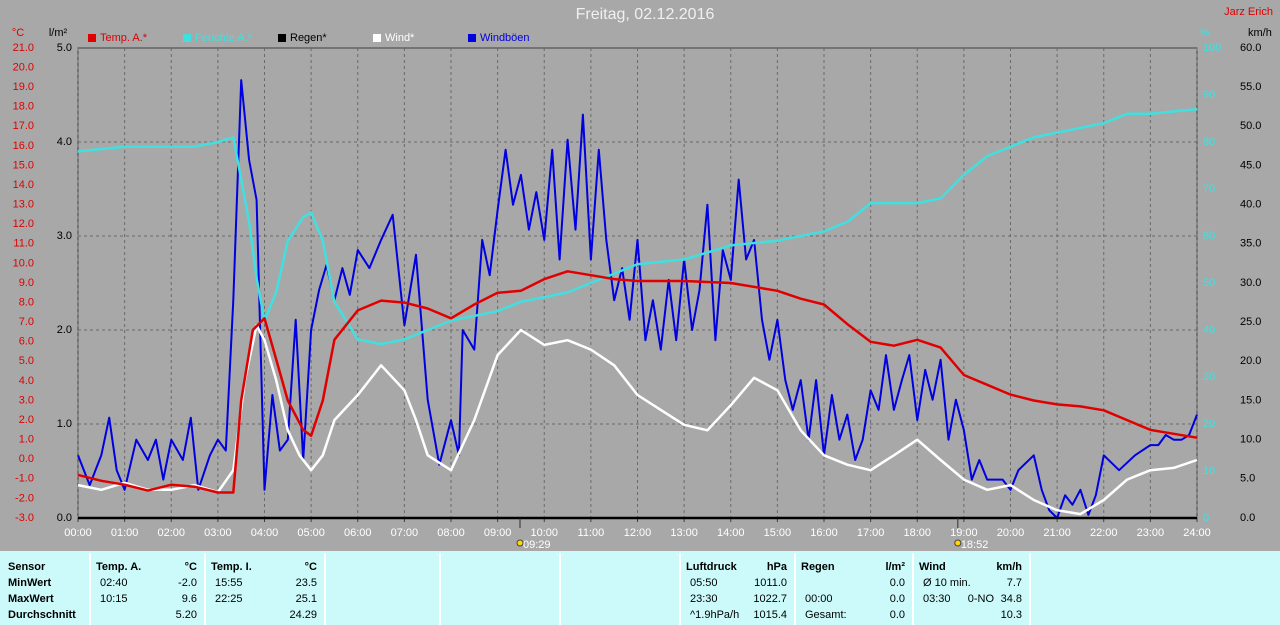 Image resolution: width=1280 pixels, height=625 pixels. What do you see at coordinates (26, 302) in the screenshot?
I see `y-tick-label: 8.0` at bounding box center [26, 302].